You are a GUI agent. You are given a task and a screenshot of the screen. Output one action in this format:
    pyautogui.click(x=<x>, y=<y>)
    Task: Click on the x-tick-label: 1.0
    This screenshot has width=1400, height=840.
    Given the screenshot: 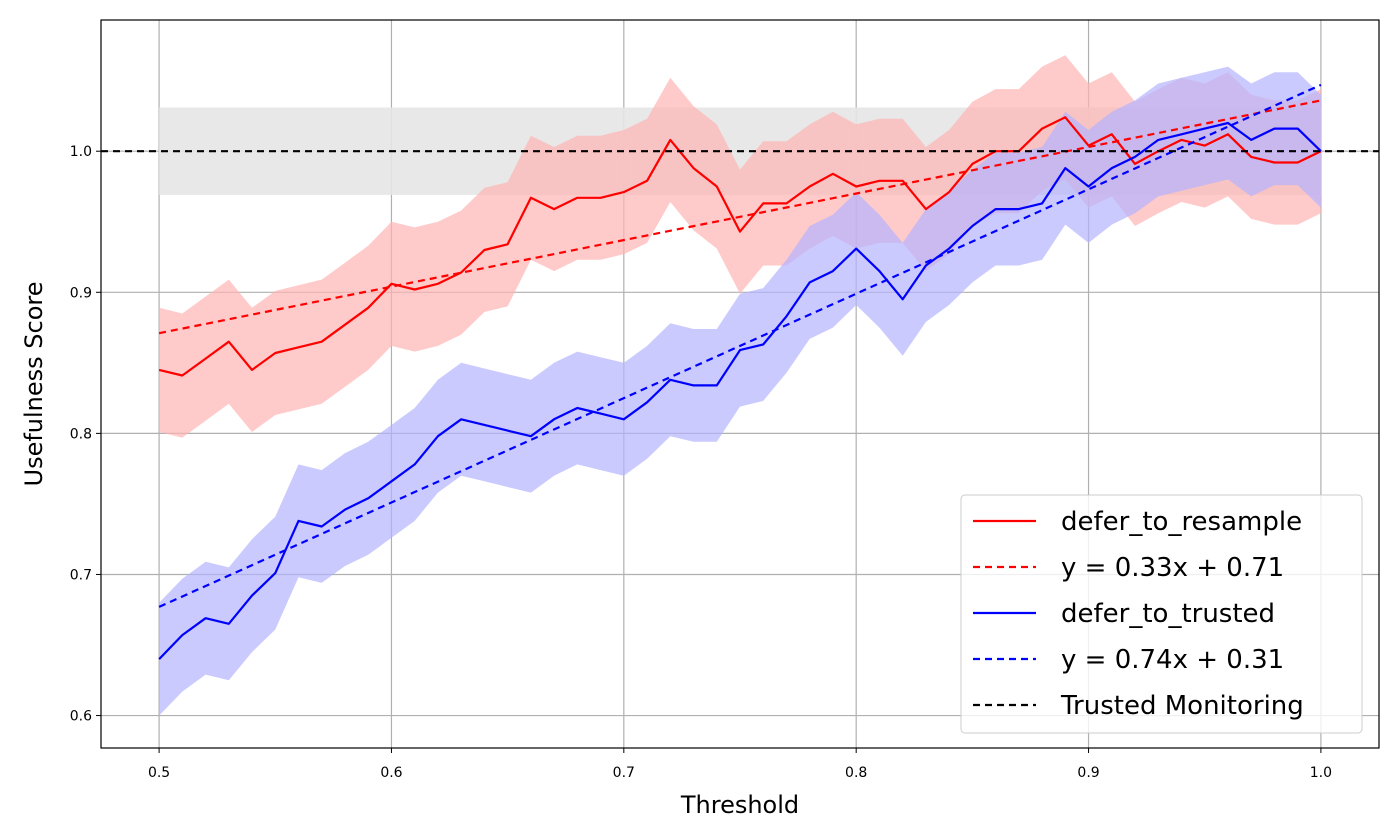 What is the action you would take?
    pyautogui.click(x=1321, y=773)
    